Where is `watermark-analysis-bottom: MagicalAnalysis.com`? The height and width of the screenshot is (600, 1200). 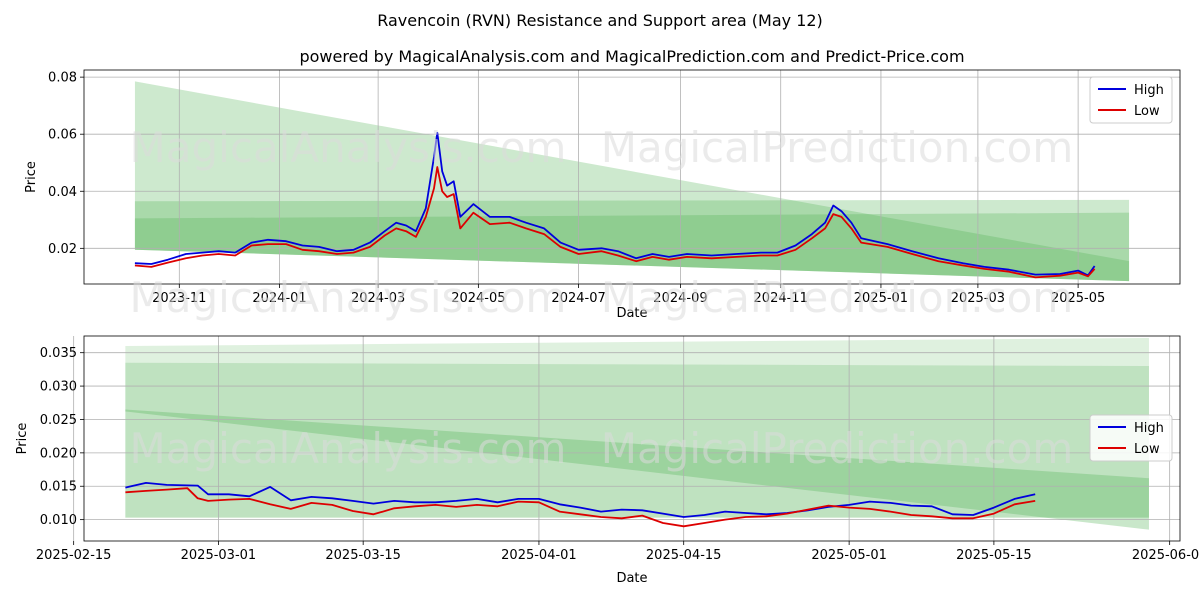
watermark-analysis-bottom: MagicalAnalysis.com is located at coordinates (348, 448).